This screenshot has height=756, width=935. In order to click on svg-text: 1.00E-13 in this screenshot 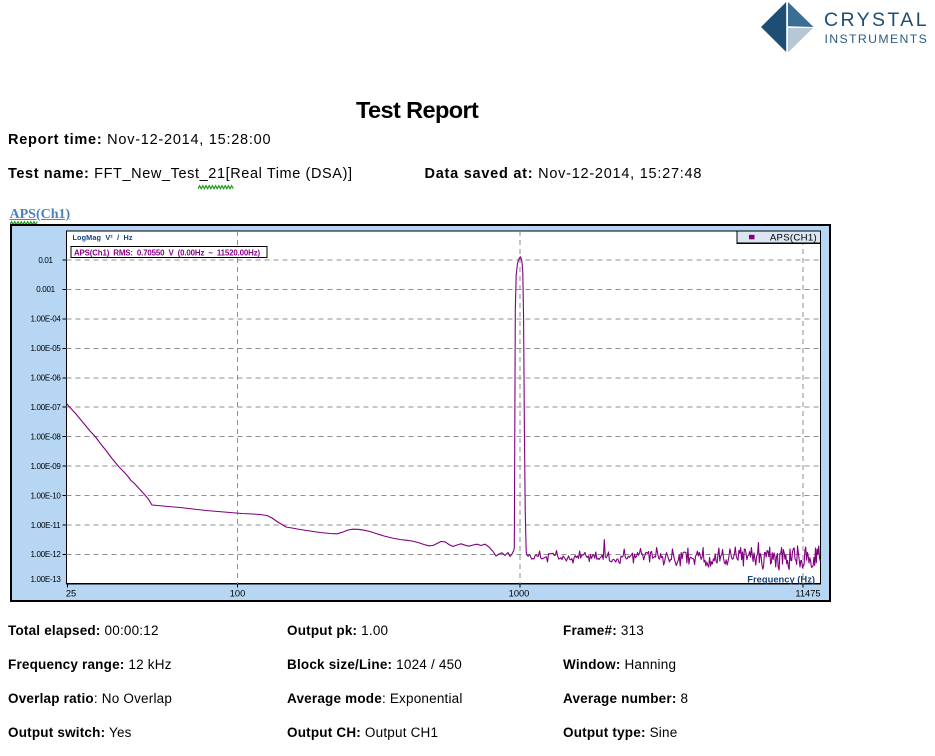, I will do `click(45, 579)`.